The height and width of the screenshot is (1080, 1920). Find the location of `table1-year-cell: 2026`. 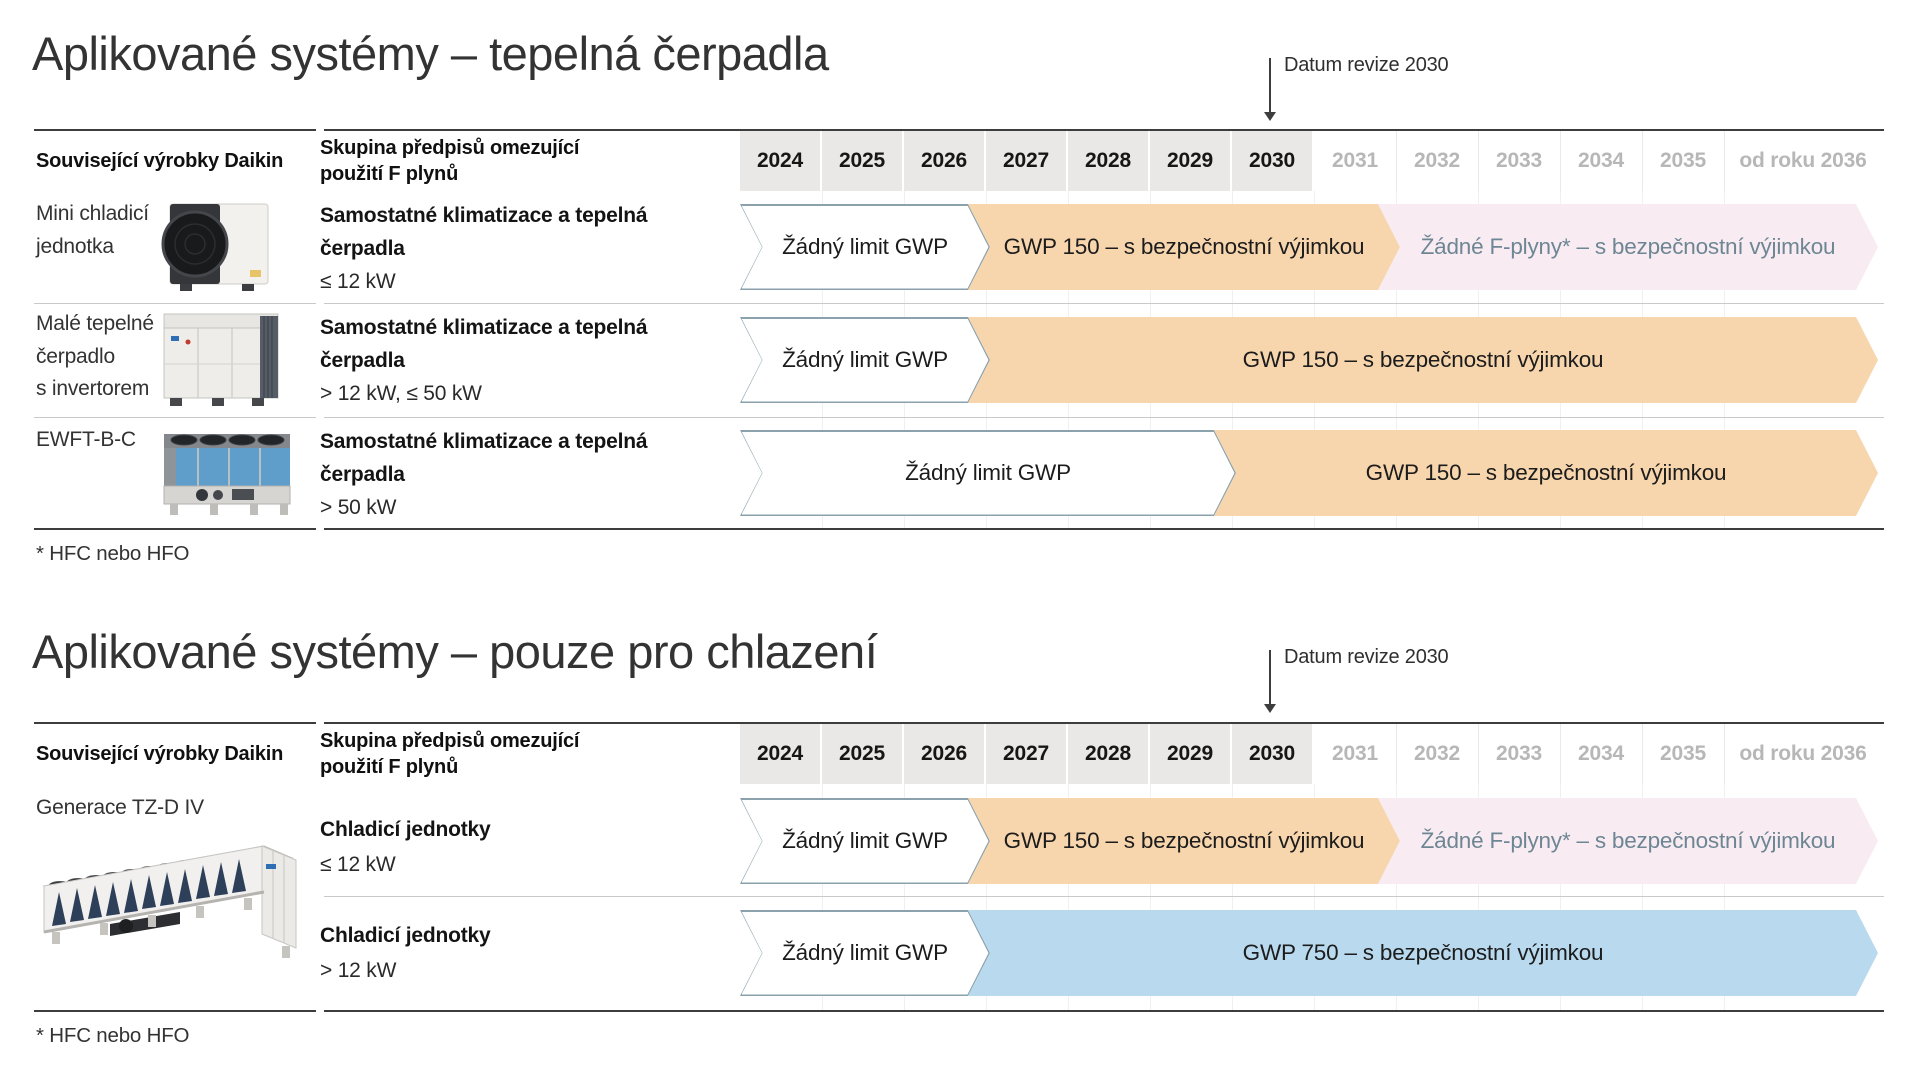

table1-year-cell: 2026 is located at coordinates (944, 161).